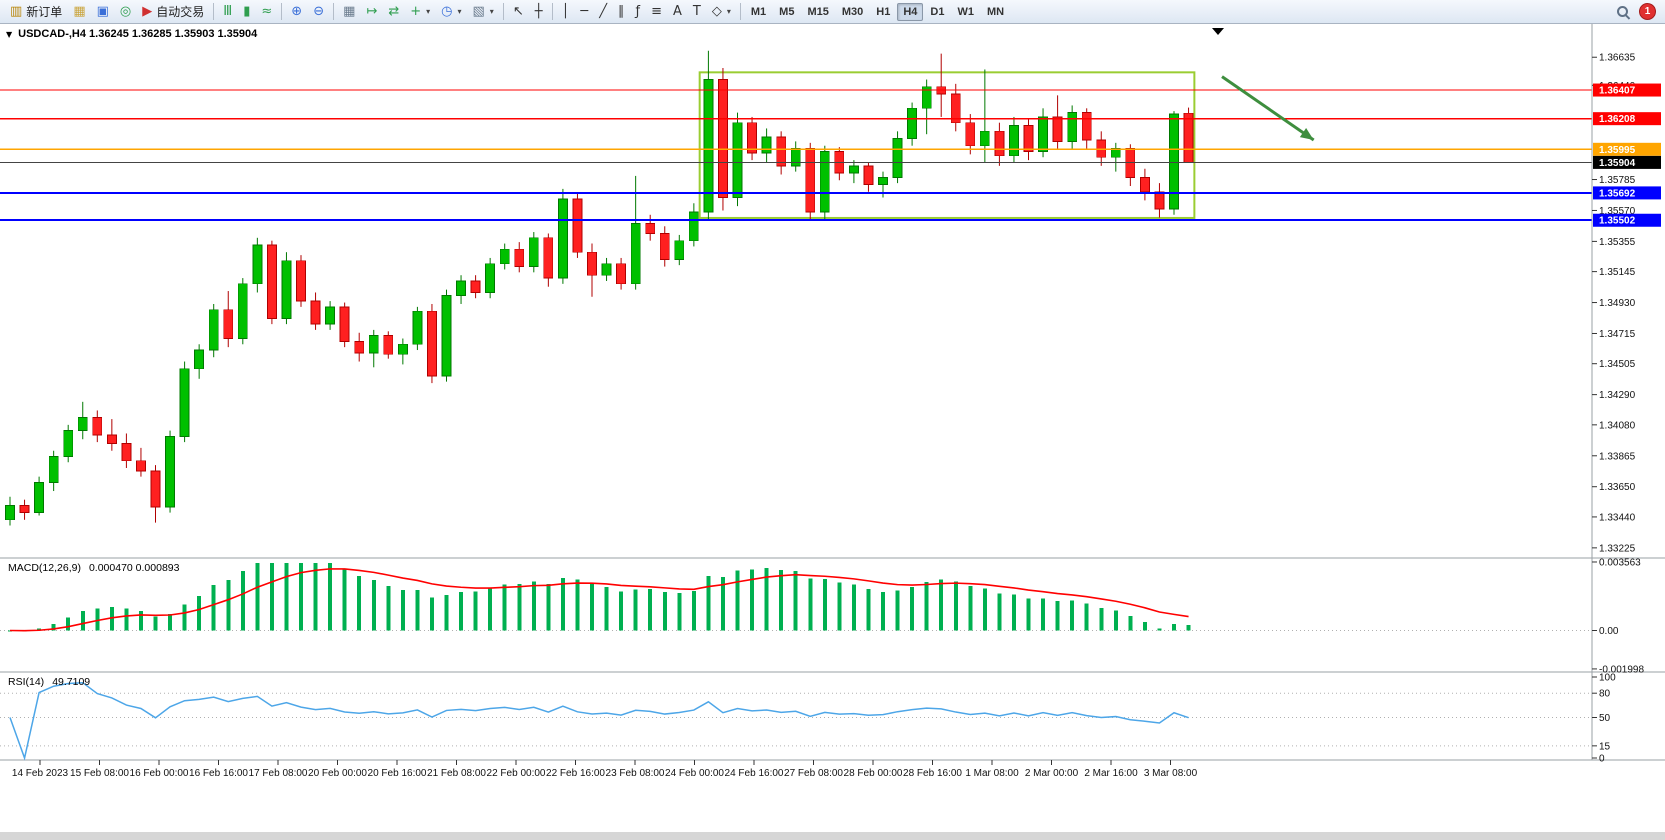 Image resolution: width=1665 pixels, height=840 pixels. I want to click on shapes-button: ◇ ▾, so click(721, 12).